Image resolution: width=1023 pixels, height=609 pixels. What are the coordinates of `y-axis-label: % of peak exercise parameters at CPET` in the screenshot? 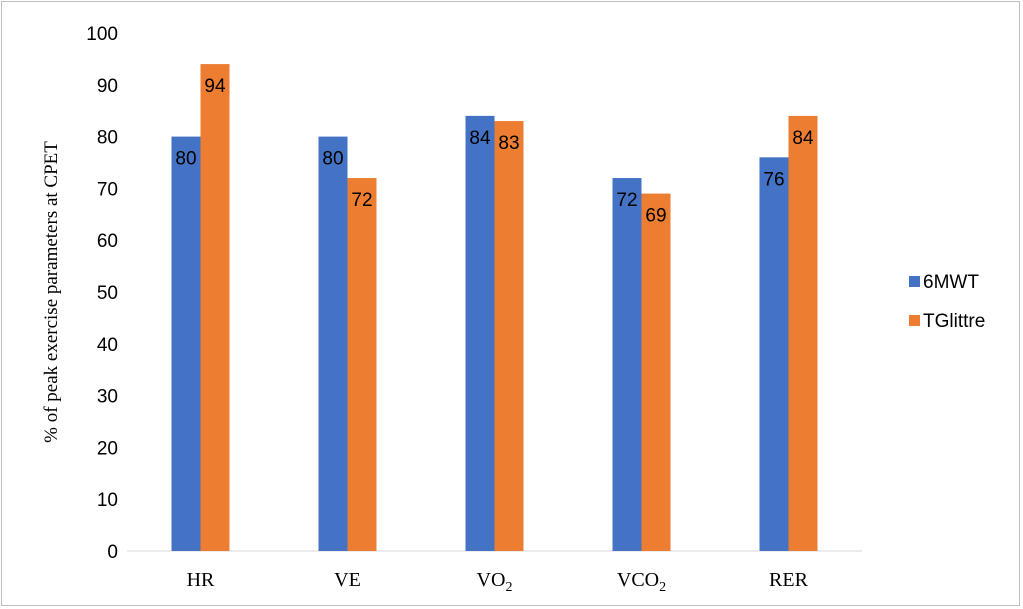 It's located at (51, 292).